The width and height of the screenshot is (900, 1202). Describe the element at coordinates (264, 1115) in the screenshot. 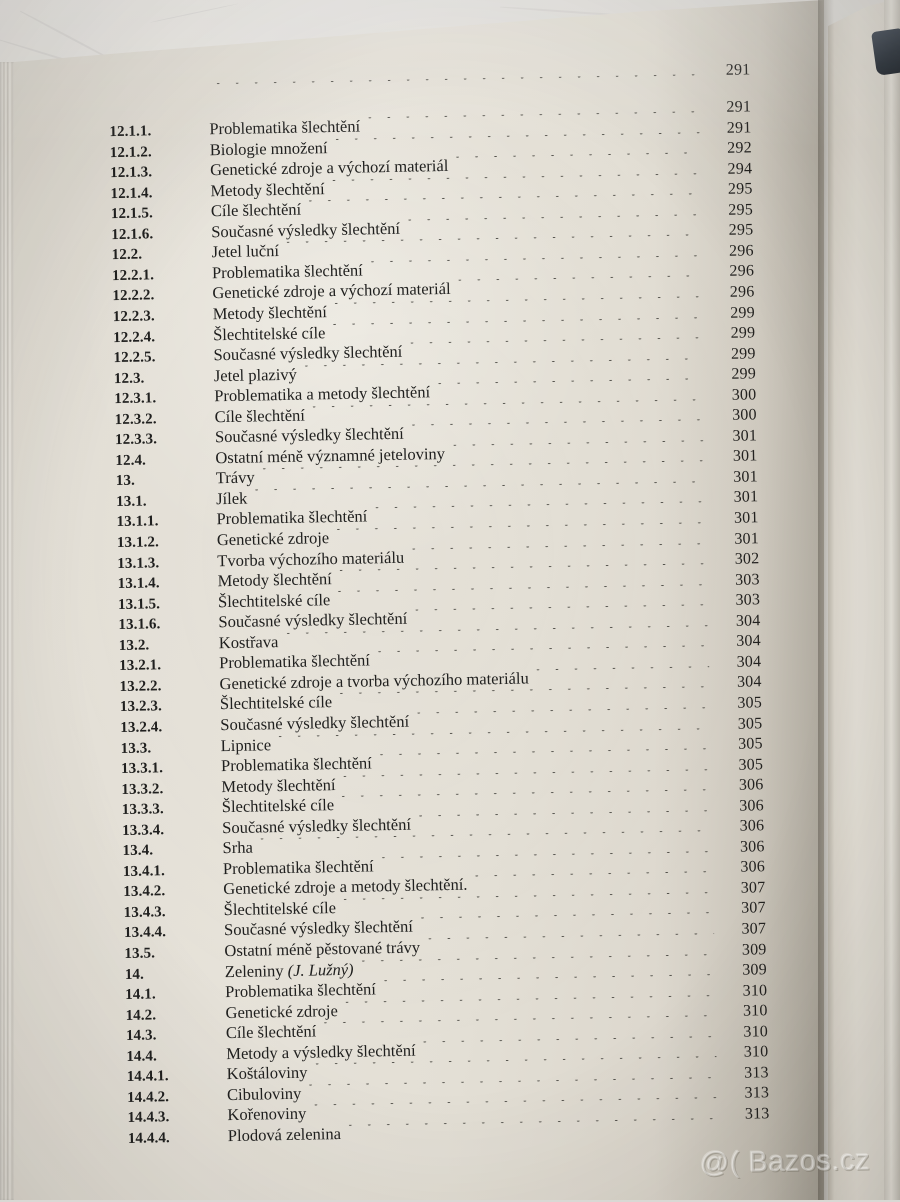

I see `toc-entry-title: Kořenoviny` at that location.